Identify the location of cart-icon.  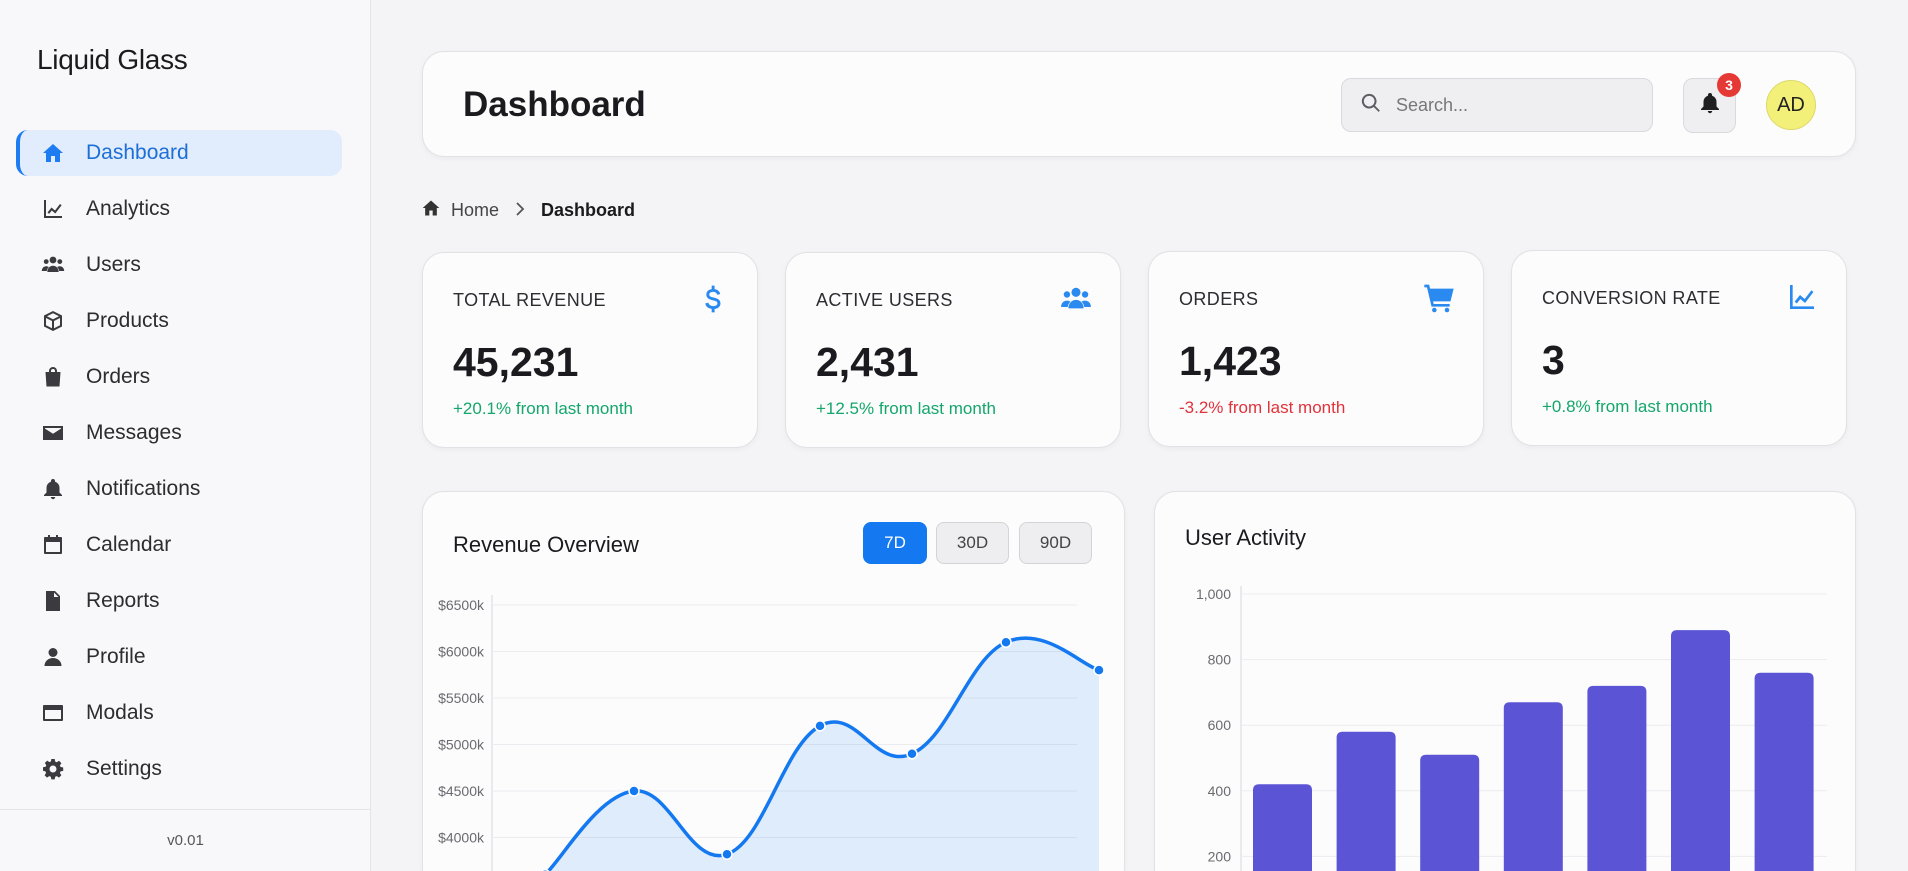
(1439, 298).